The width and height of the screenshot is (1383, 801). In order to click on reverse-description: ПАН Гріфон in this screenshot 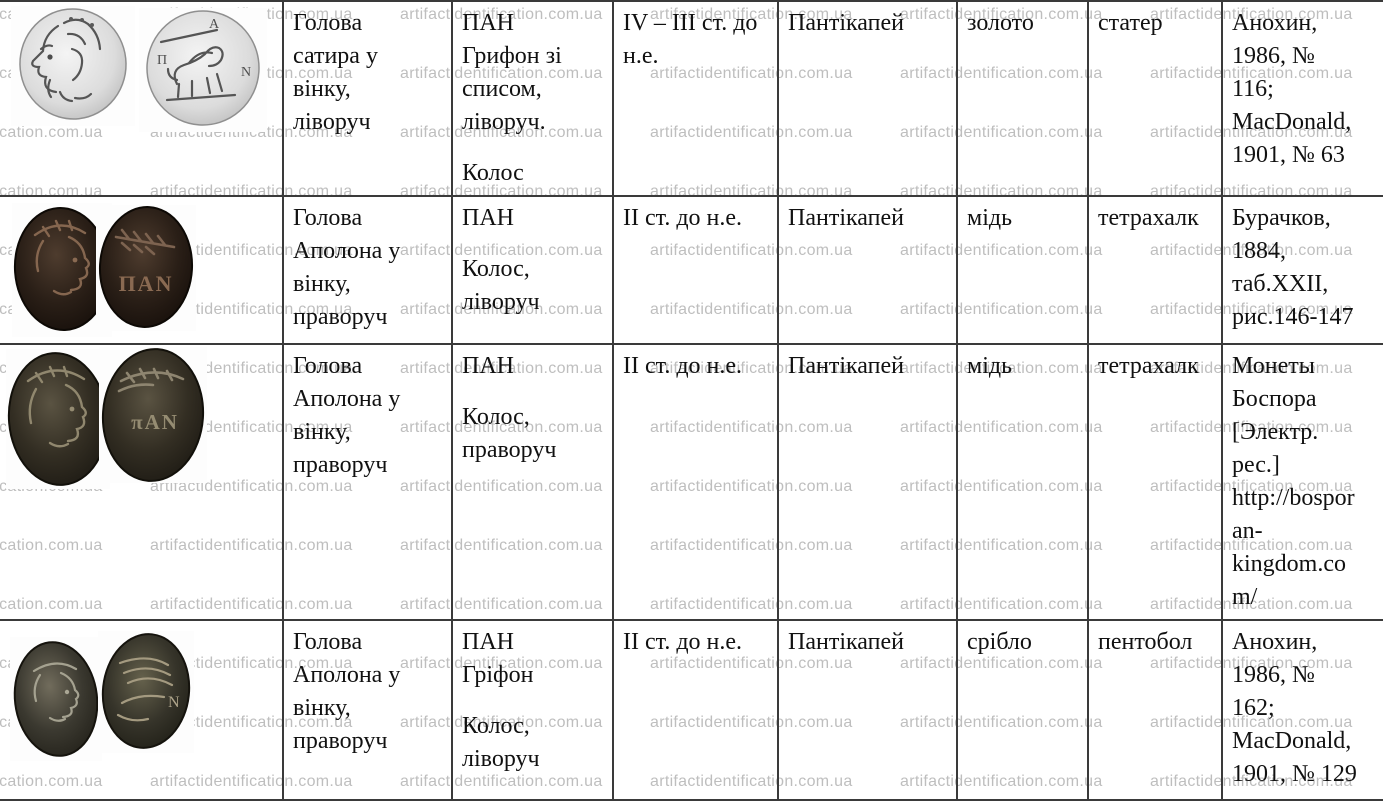, I will do `click(498, 658)`.